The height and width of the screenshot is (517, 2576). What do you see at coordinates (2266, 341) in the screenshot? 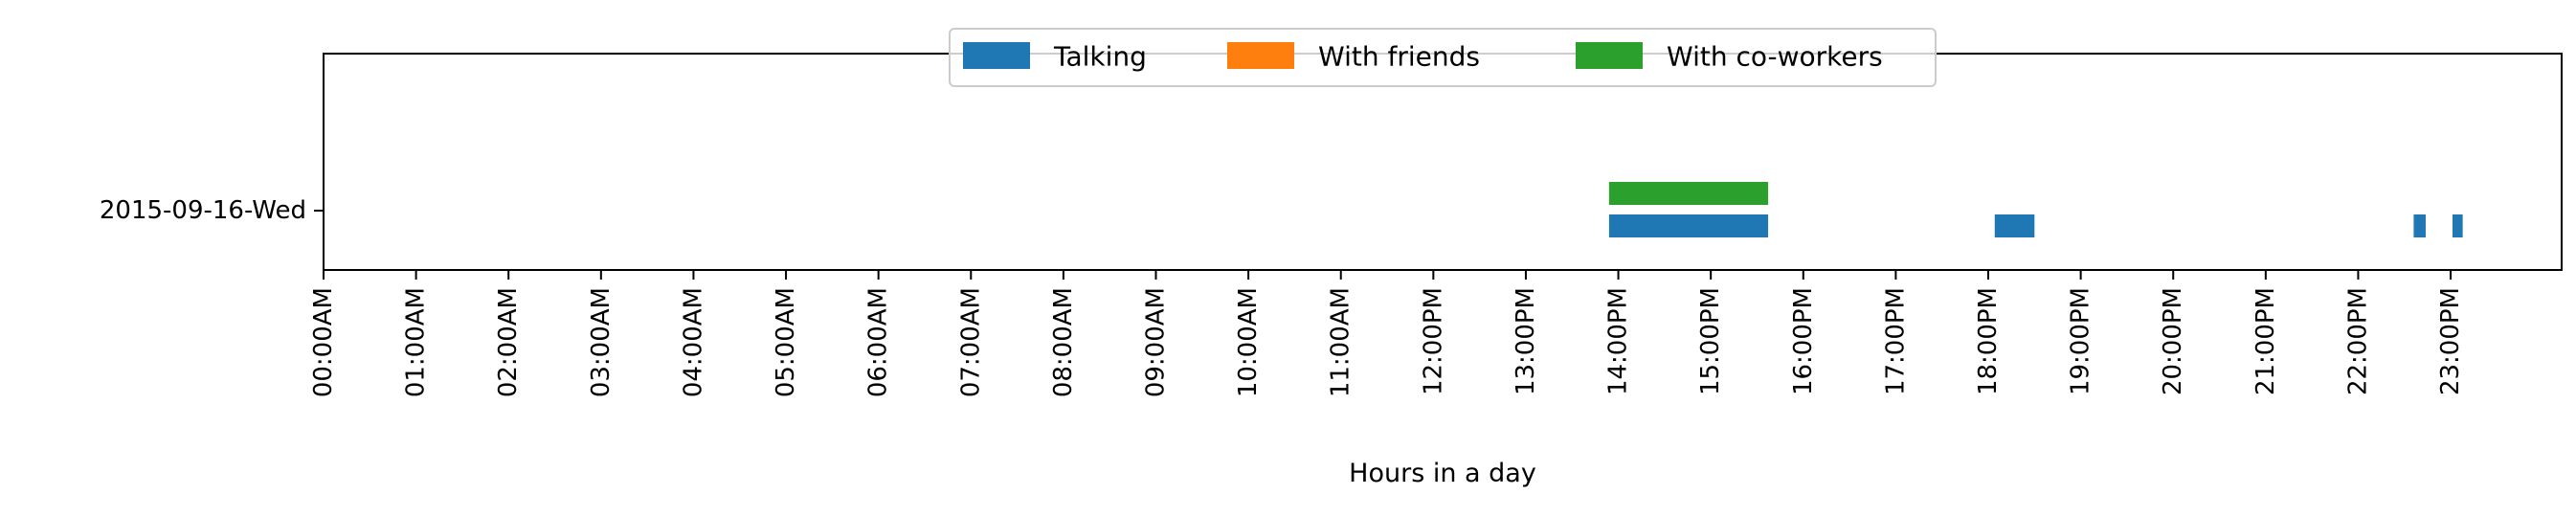
I see `x-tick-label: 21:00PM` at bounding box center [2266, 341].